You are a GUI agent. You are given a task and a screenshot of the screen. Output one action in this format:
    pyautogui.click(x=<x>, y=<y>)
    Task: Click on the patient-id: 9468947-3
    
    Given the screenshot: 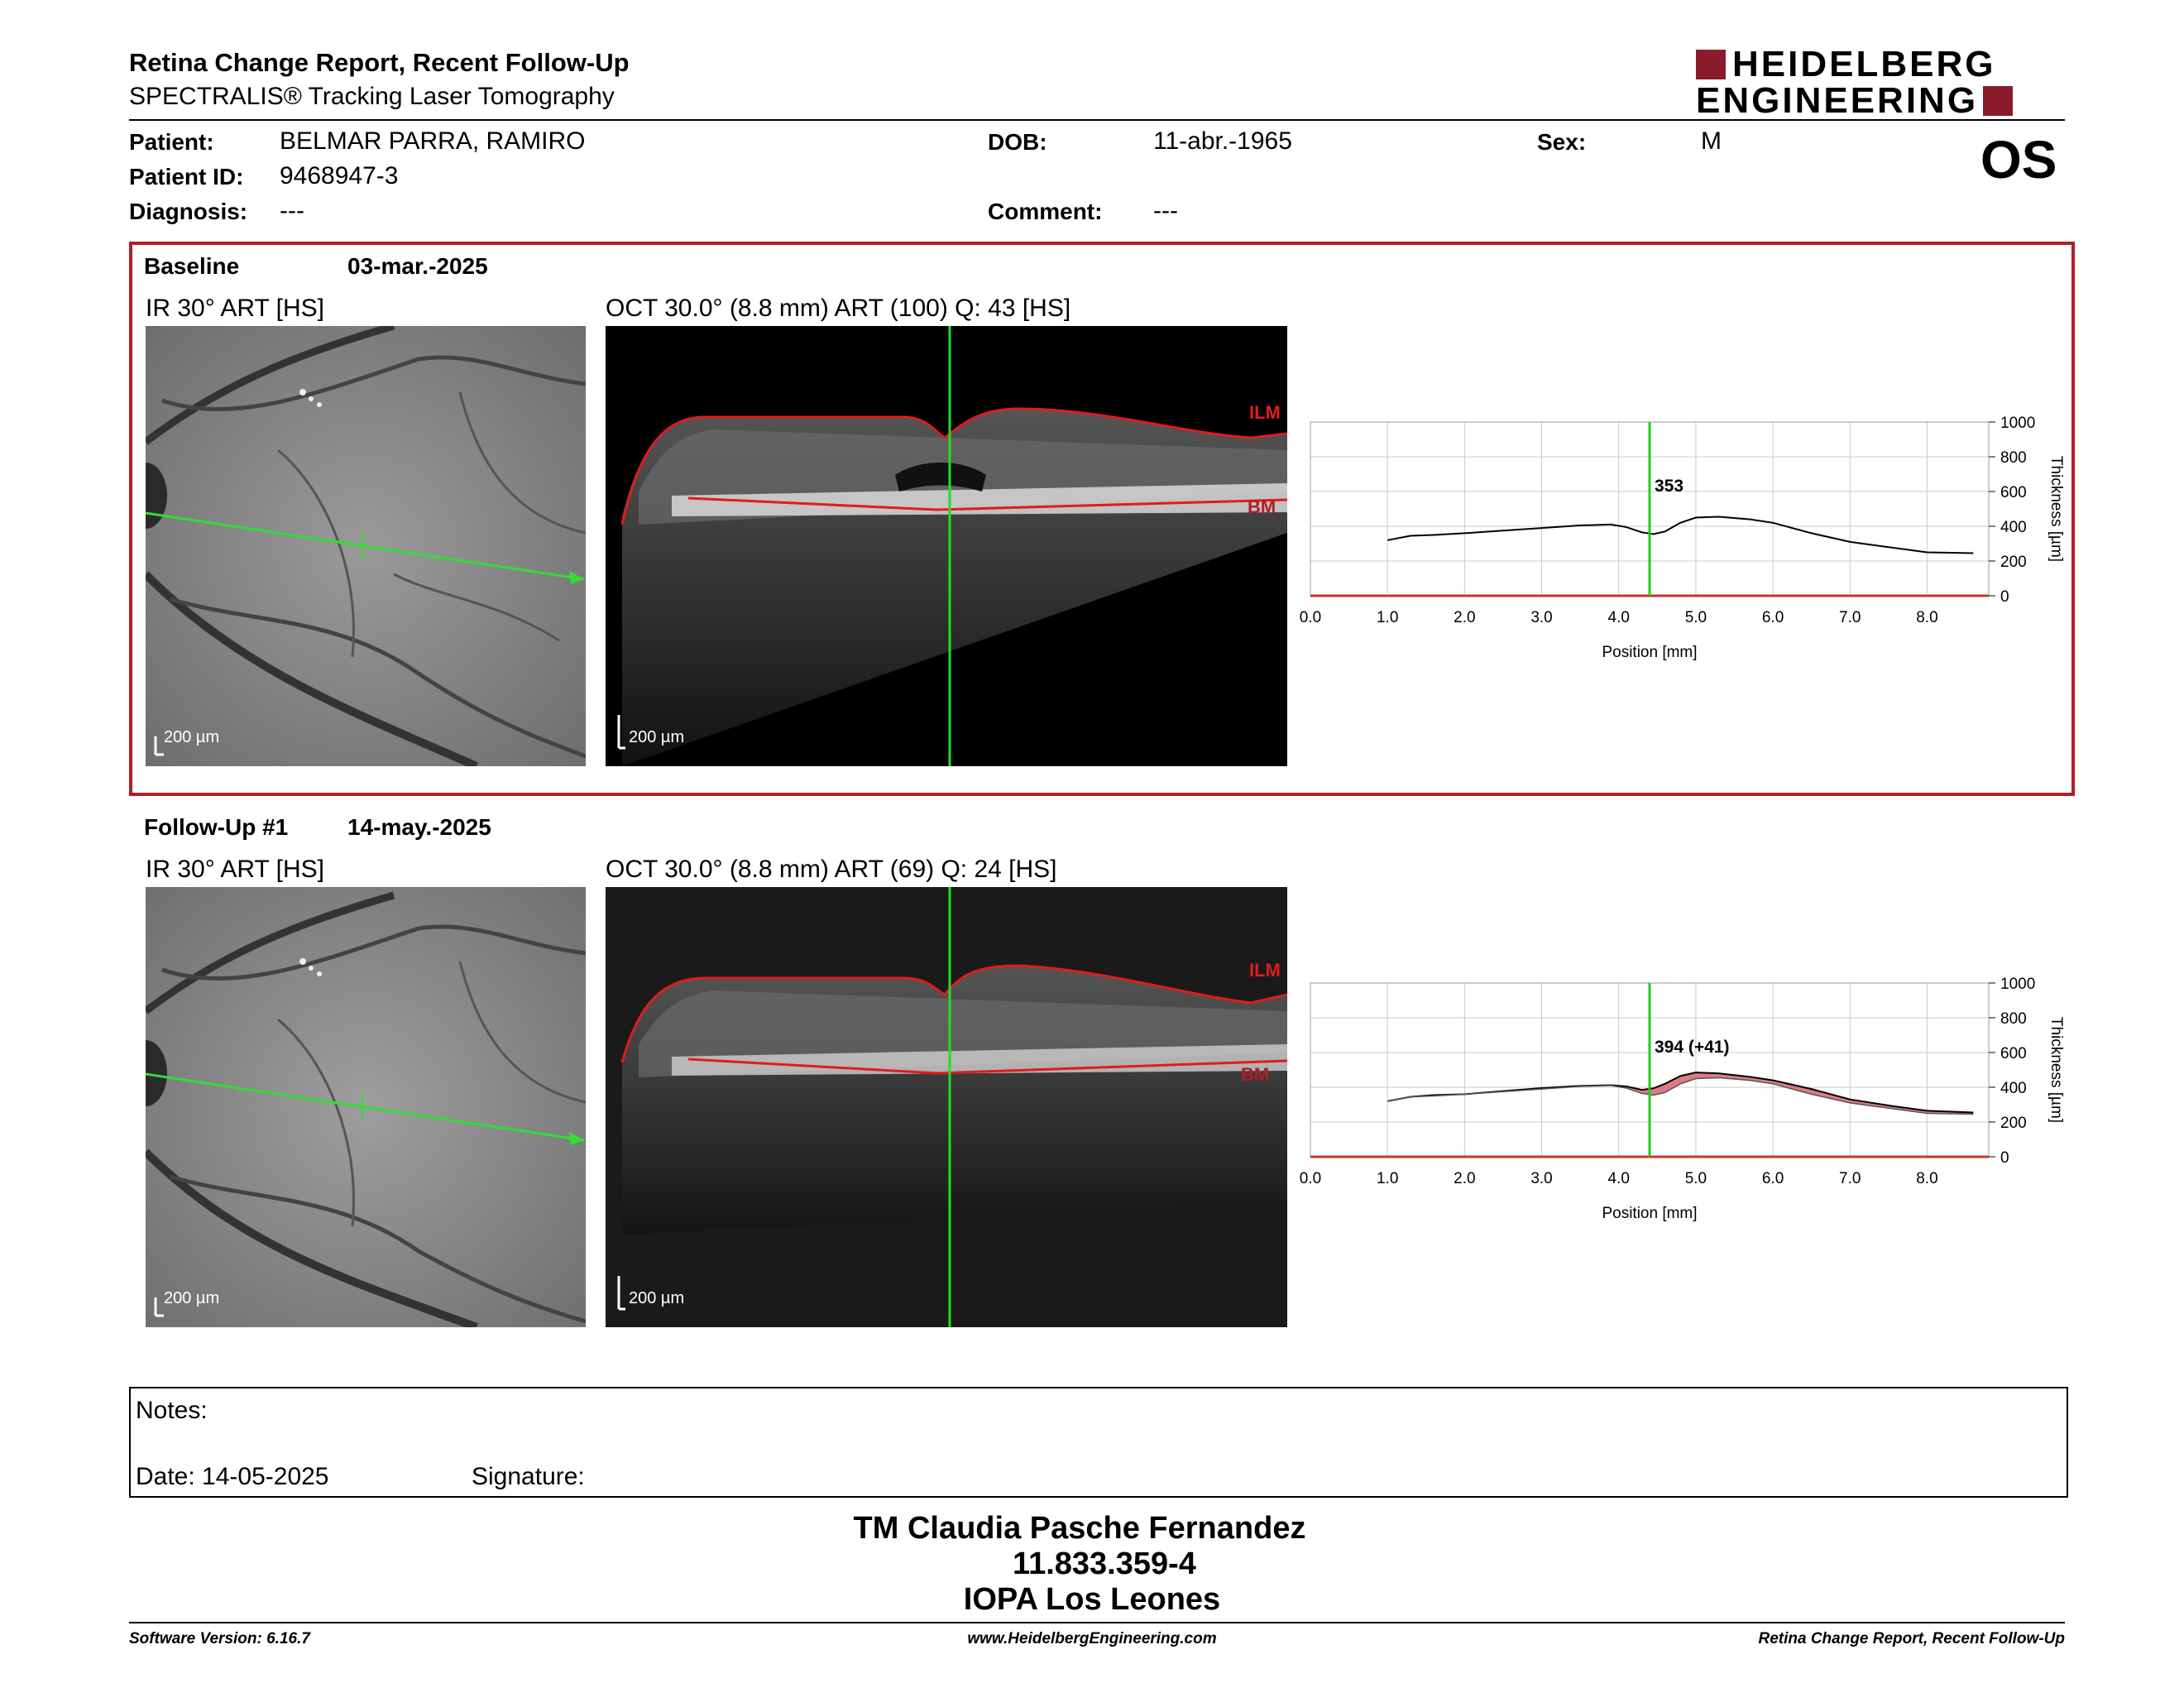 What is the action you would take?
    pyautogui.click(x=339, y=175)
    